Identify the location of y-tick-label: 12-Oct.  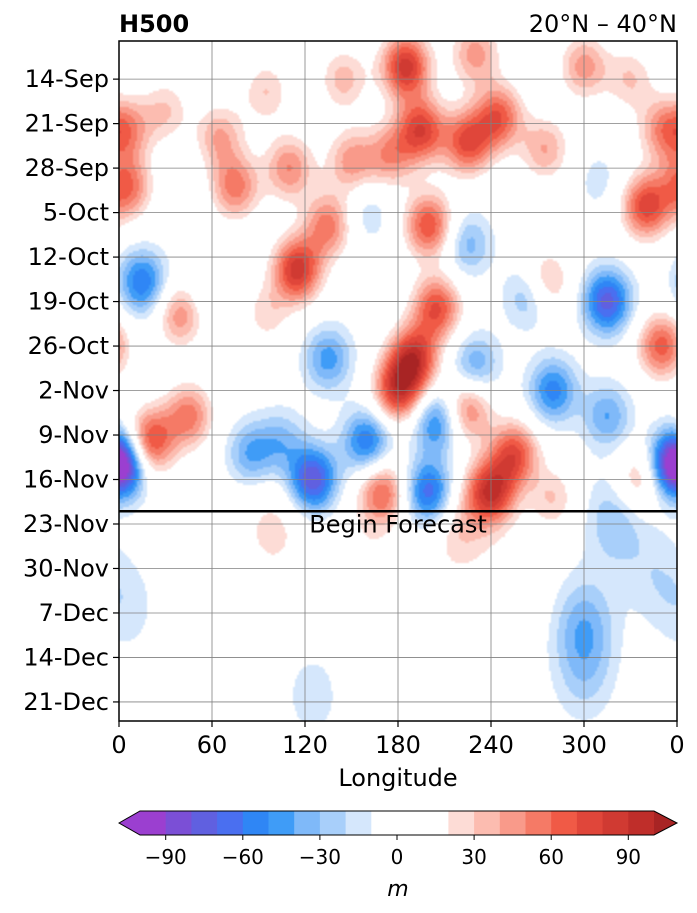
(68, 257).